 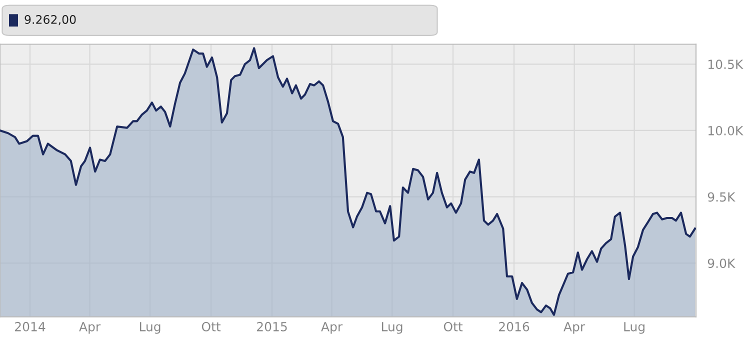 I want to click on x-tick-label: 2016, so click(x=514, y=327).